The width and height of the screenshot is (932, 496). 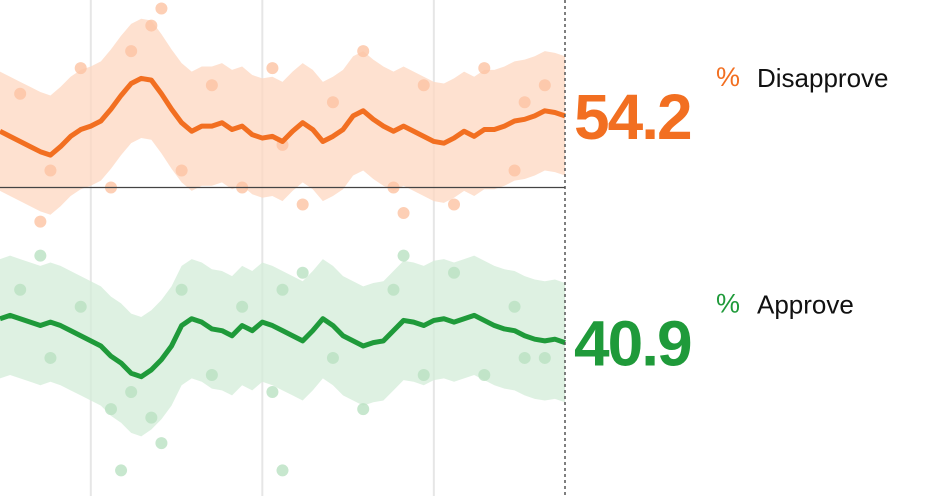 I want to click on current-value: 40.9, so click(x=632, y=344).